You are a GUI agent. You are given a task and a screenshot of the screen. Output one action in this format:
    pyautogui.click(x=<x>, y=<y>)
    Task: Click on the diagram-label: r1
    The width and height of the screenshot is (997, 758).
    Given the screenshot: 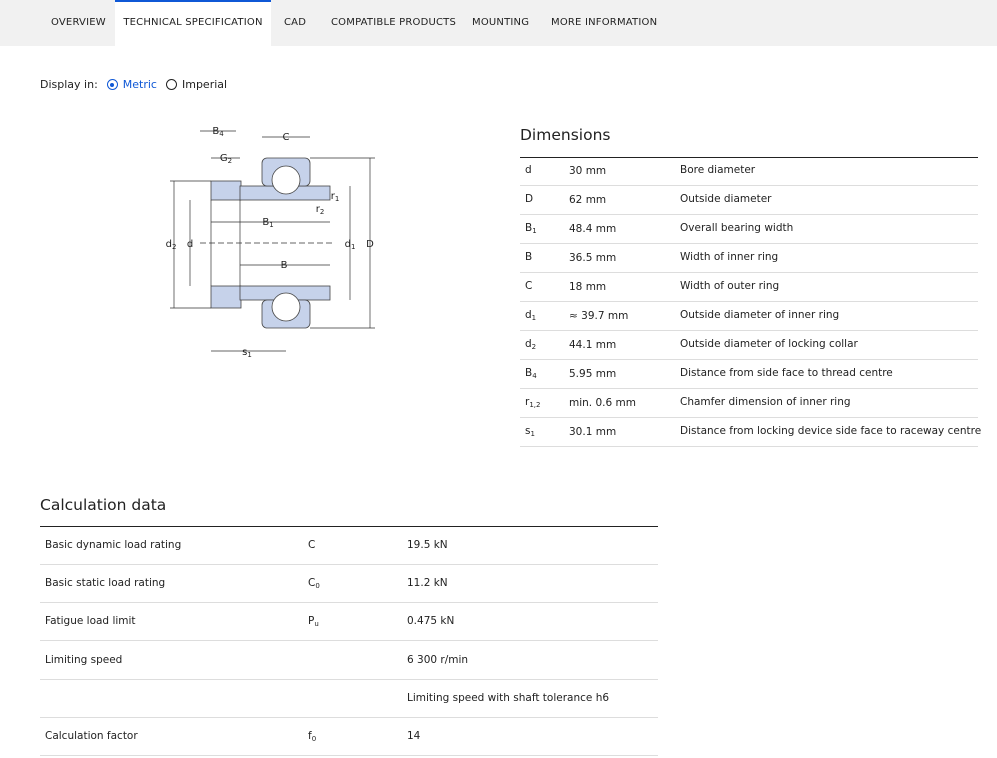 What is the action you would take?
    pyautogui.click(x=335, y=197)
    